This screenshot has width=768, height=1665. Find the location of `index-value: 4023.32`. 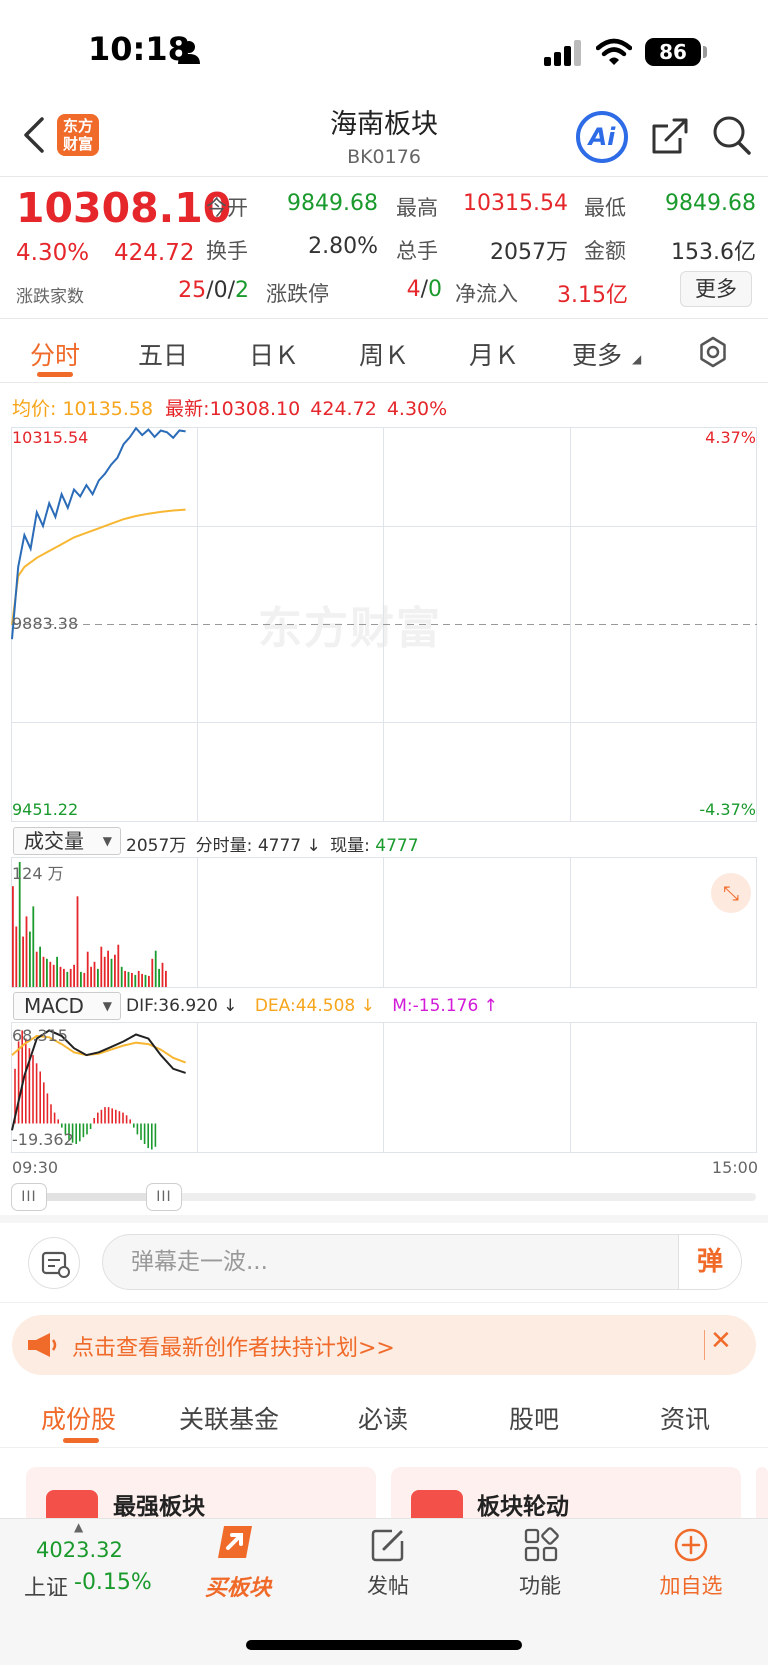

index-value: 4023.32 is located at coordinates (79, 1550).